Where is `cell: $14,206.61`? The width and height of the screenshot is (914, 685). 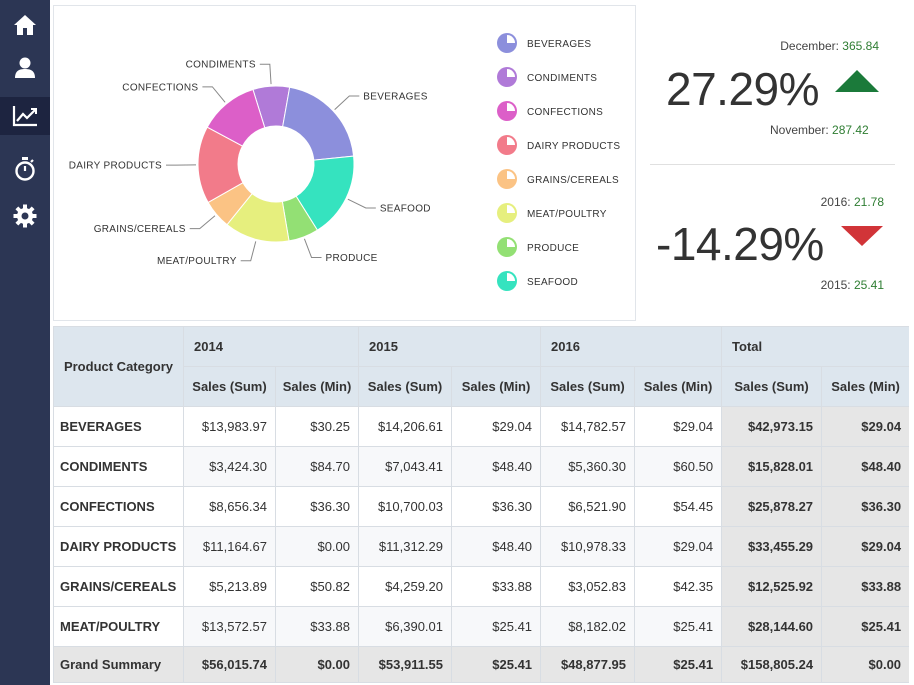
cell: $14,206.61 is located at coordinates (405, 426).